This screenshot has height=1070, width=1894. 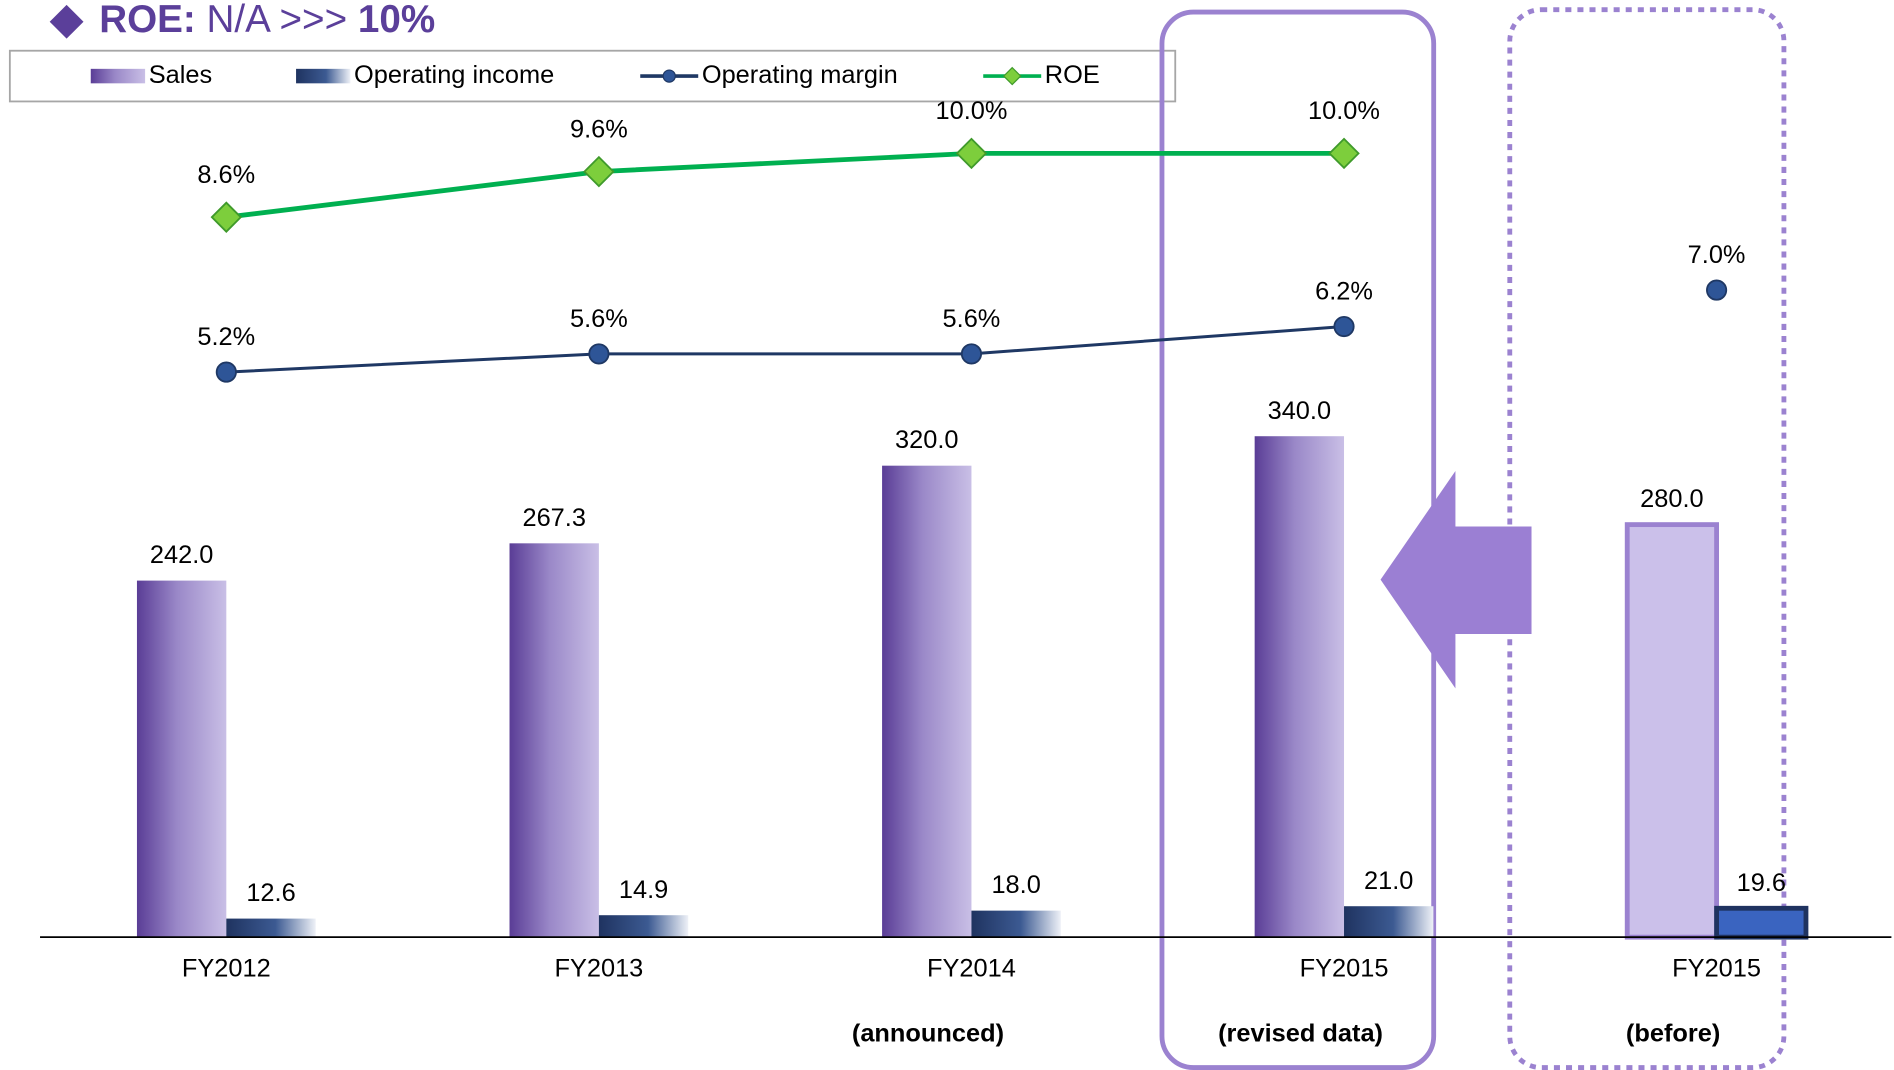 What do you see at coordinates (226, 968) in the screenshot?
I see `x-tick-label: FY2012` at bounding box center [226, 968].